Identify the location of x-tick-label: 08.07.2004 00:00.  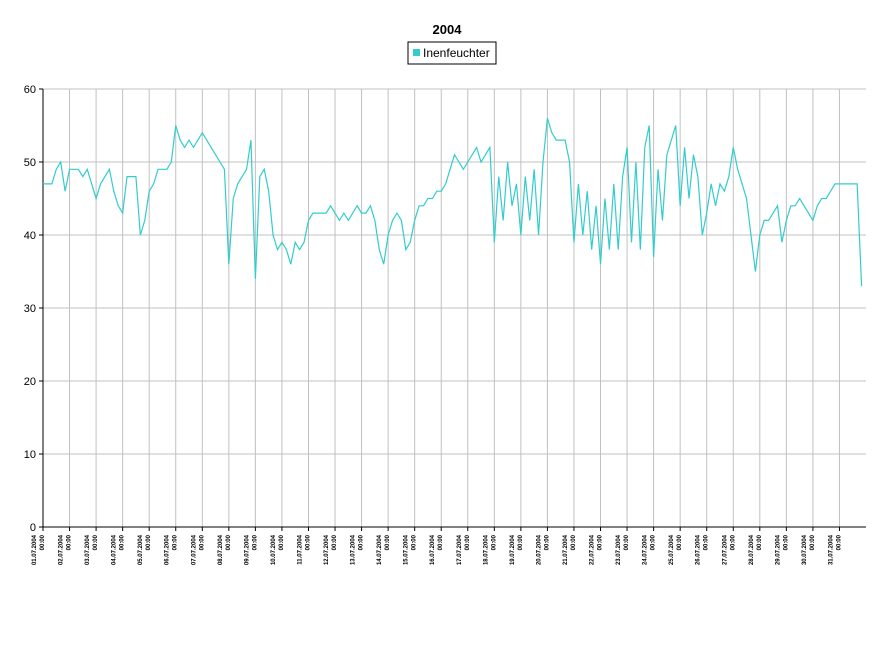
(225, 549).